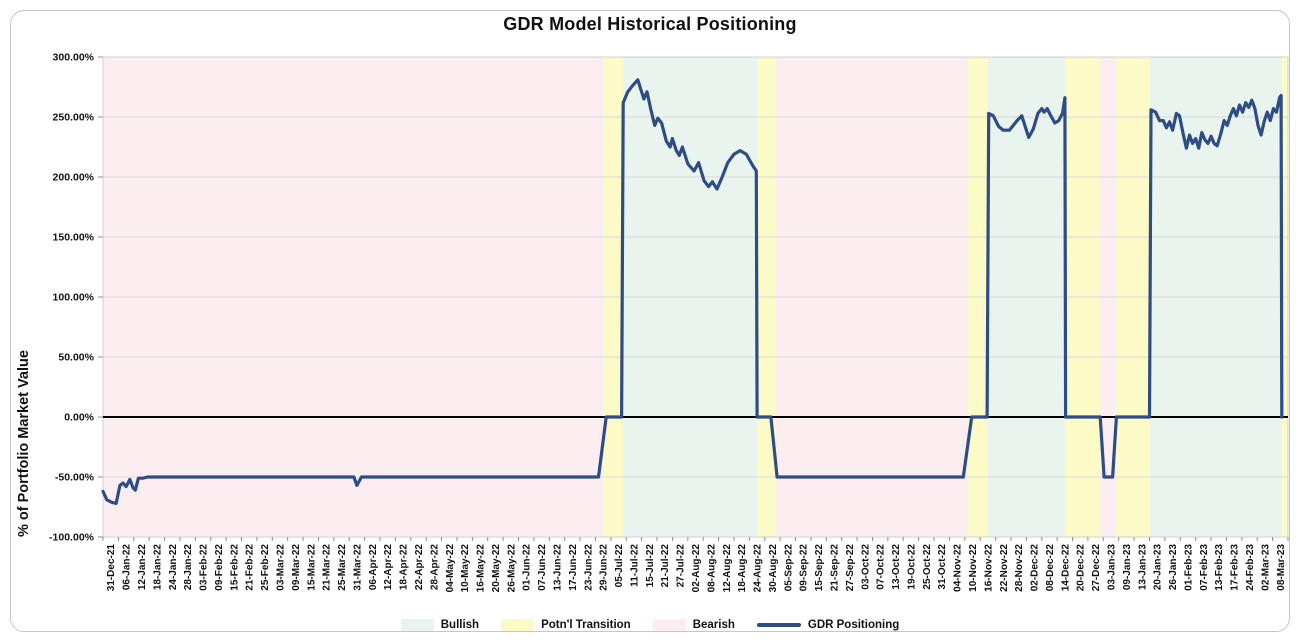 The height and width of the screenshot is (642, 1300). Describe the element at coordinates (696, 568) in the screenshot. I see `svg-text: 02-Aug-22` at that location.